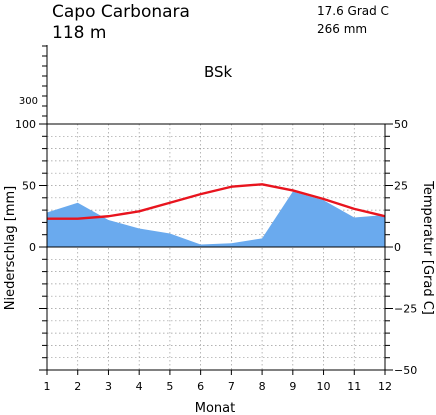 The width and height of the screenshot is (436, 415). Describe the element at coordinates (108, 386) in the screenshot. I see `x-tick-label: 3` at that location.